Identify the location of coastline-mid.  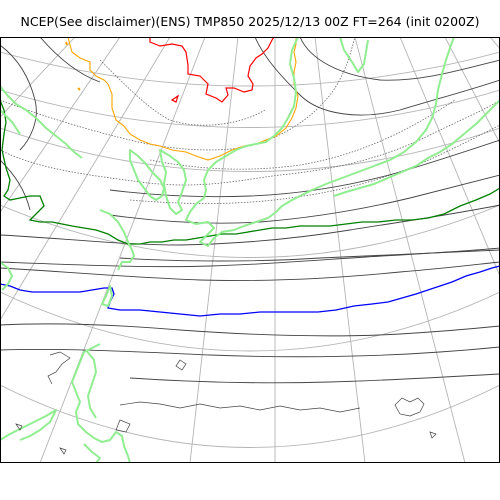
(117, 240).